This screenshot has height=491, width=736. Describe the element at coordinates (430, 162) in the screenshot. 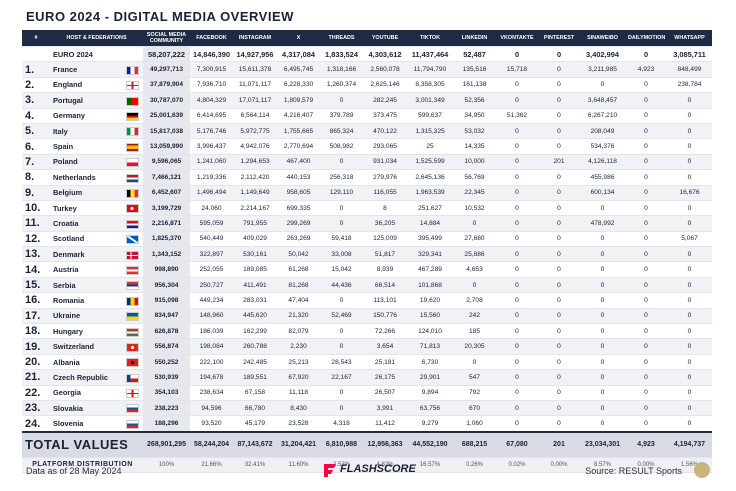

I see `value-cell: 1,525,599` at that location.